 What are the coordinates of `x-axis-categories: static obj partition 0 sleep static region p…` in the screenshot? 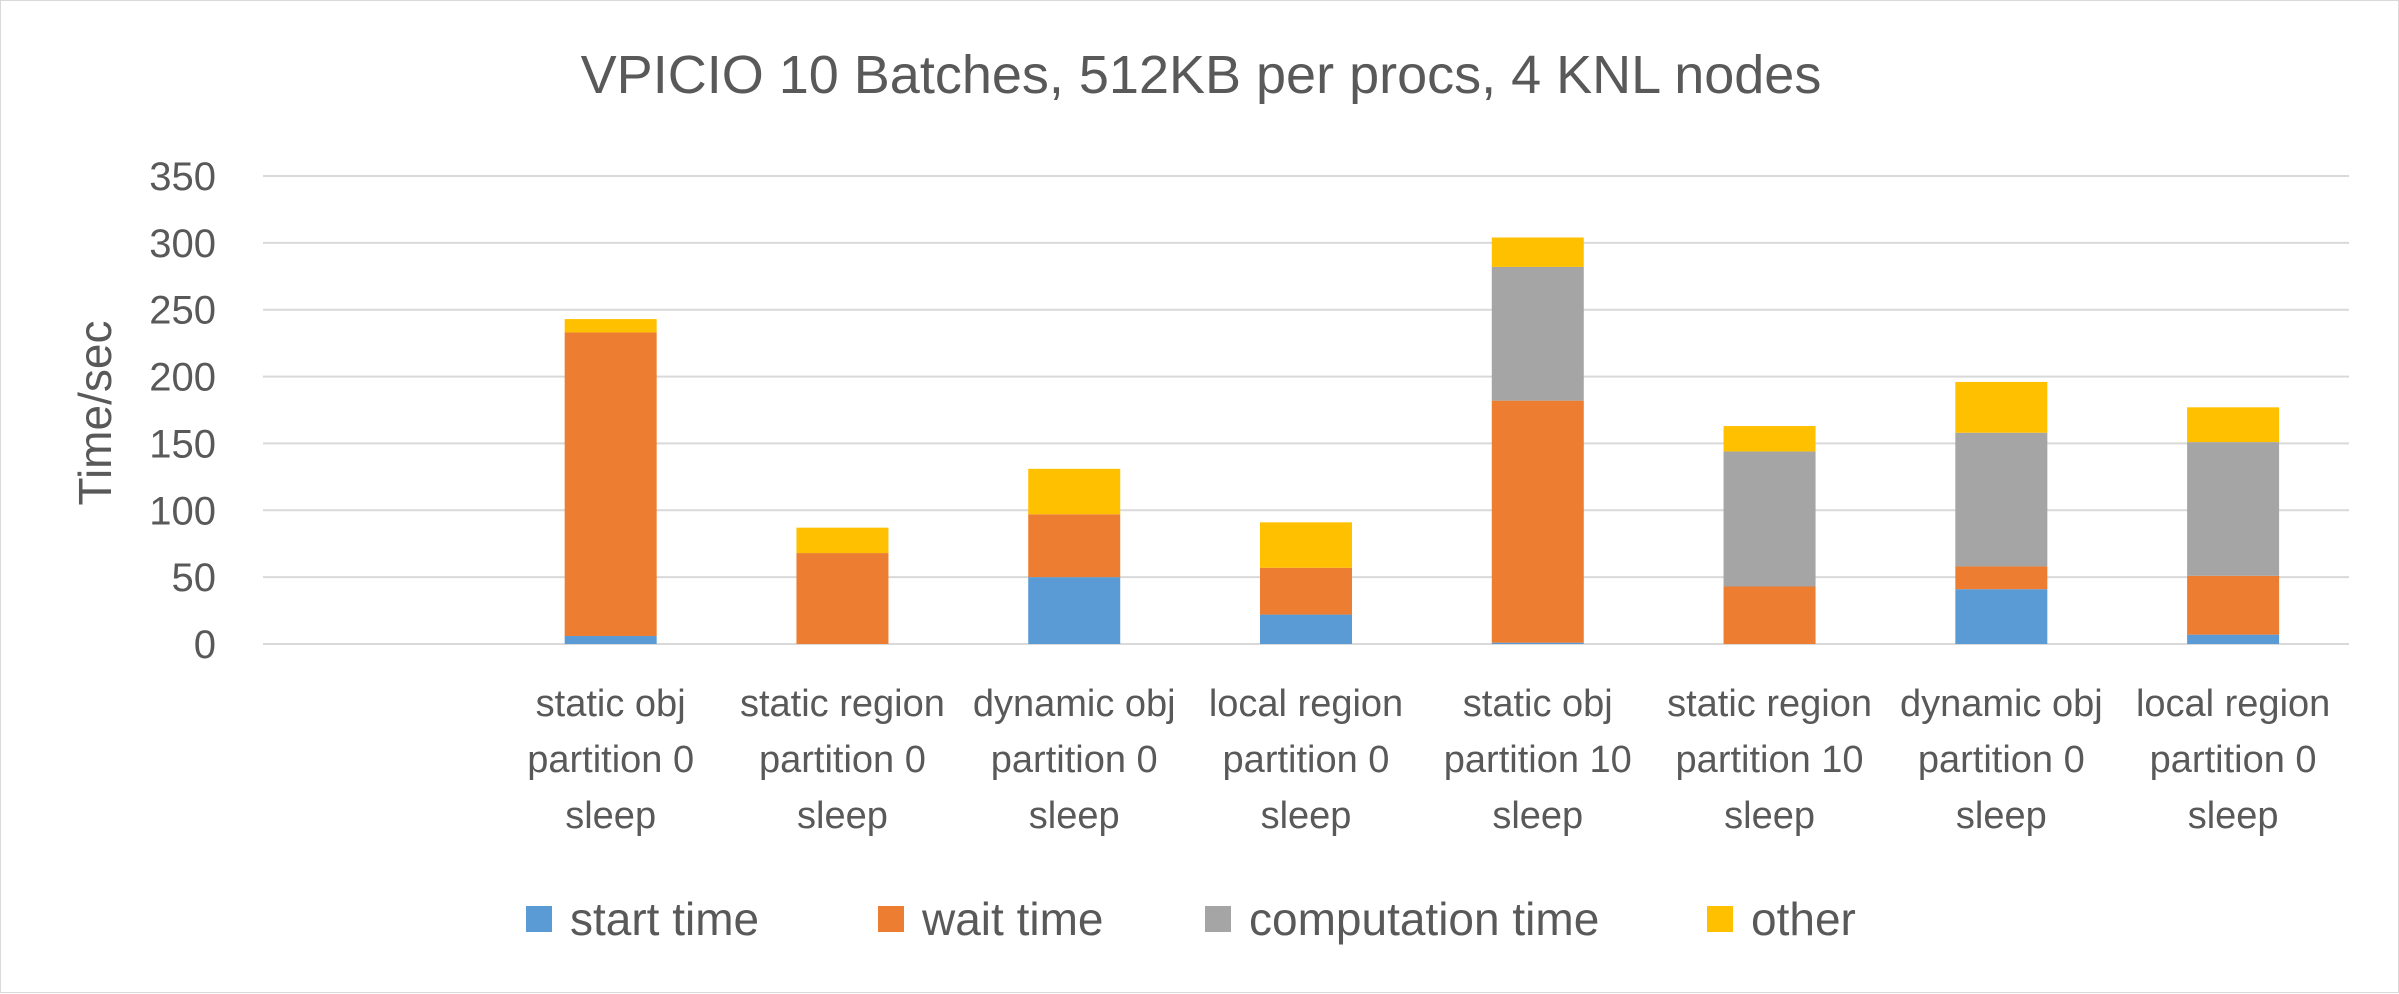 It's located at (1428, 760).